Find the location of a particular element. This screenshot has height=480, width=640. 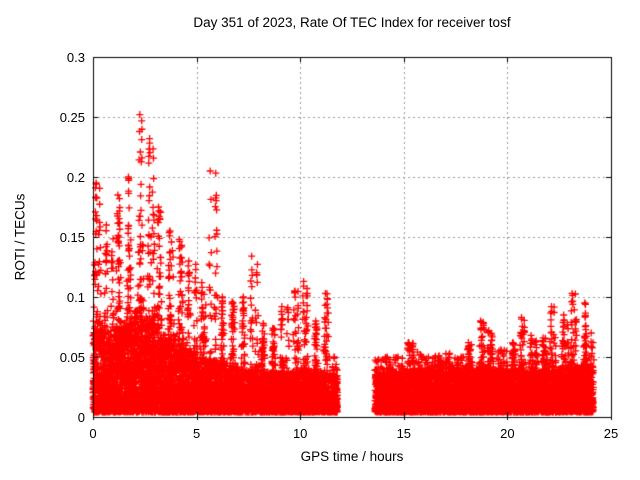

x-tick-label: 15 is located at coordinates (404, 433).